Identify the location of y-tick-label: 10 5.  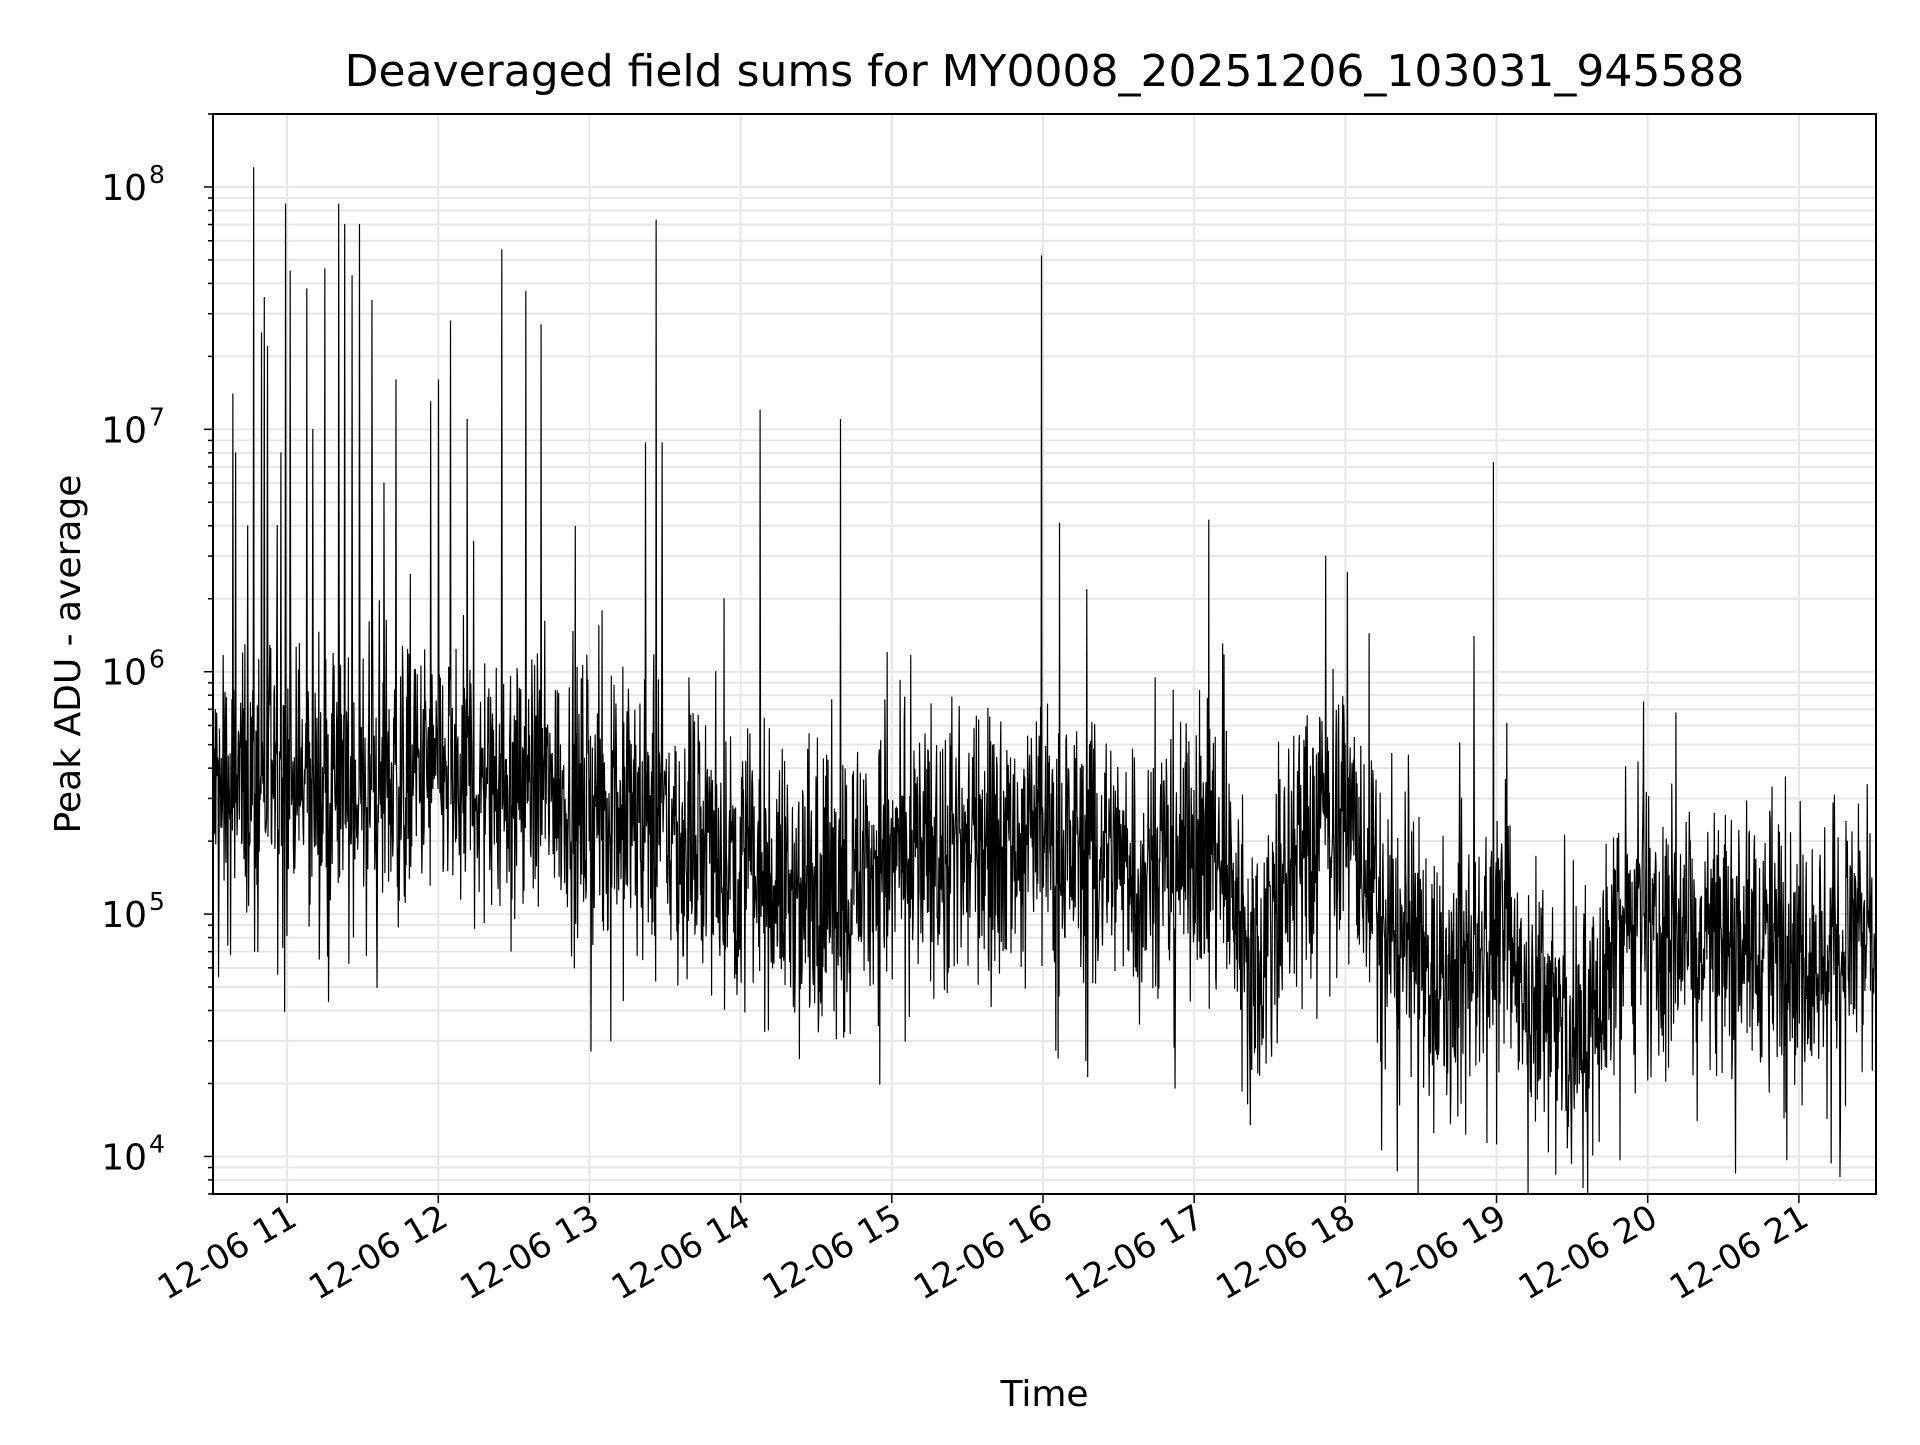
(133, 911).